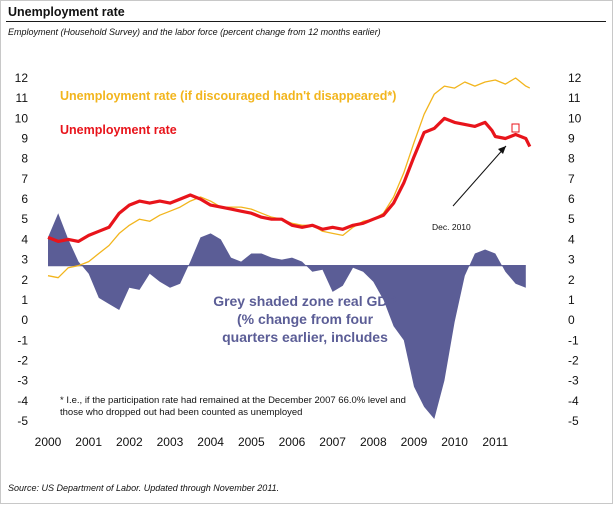 The height and width of the screenshot is (506, 615). Describe the element at coordinates (24, 159) in the screenshot. I see `y-tick-left: 8` at that location.